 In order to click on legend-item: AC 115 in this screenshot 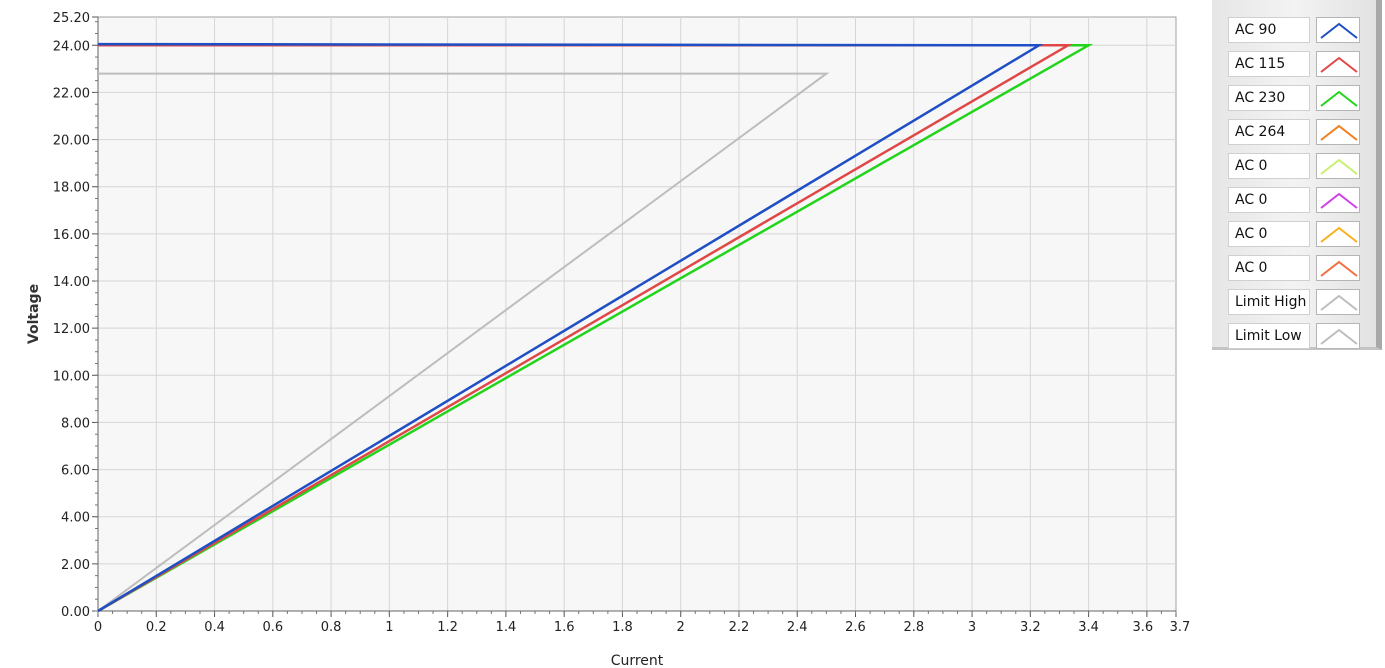, I will do `click(1300, 64)`.